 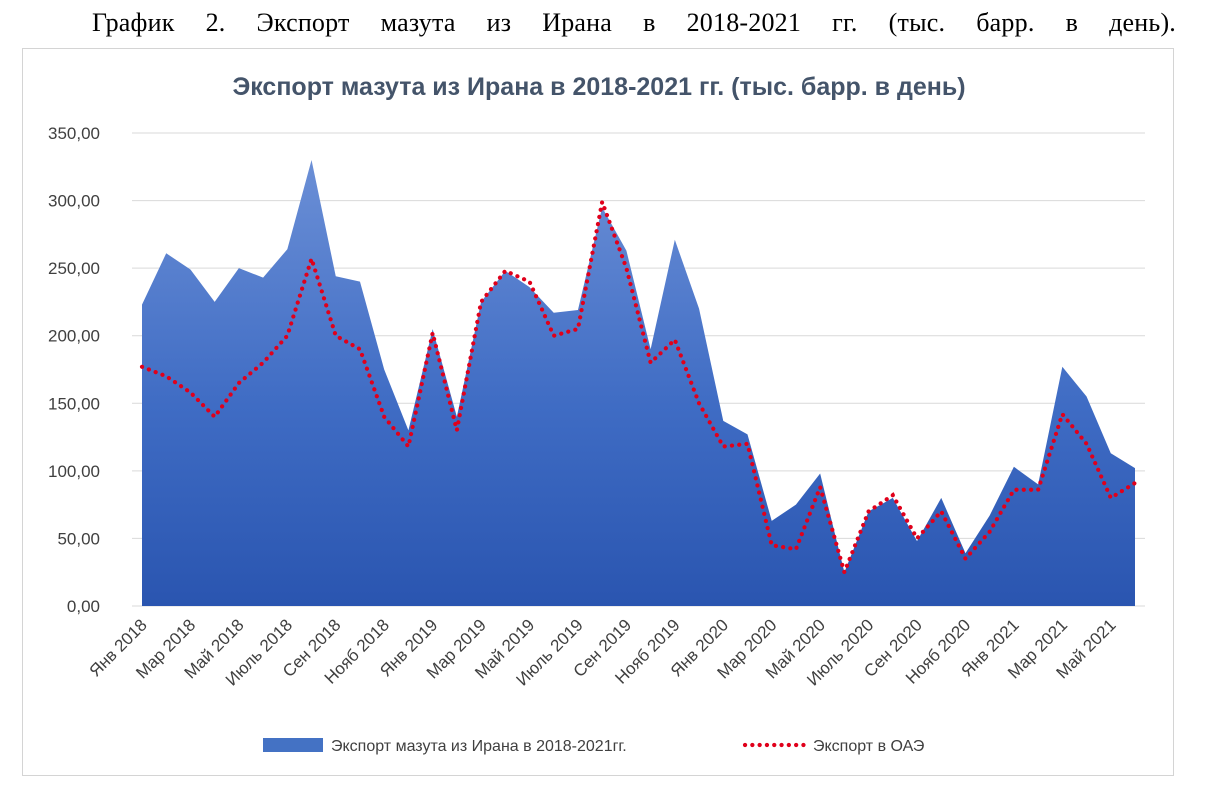 What do you see at coordinates (74, 268) in the screenshot?
I see `y-tick-label: 250,00` at bounding box center [74, 268].